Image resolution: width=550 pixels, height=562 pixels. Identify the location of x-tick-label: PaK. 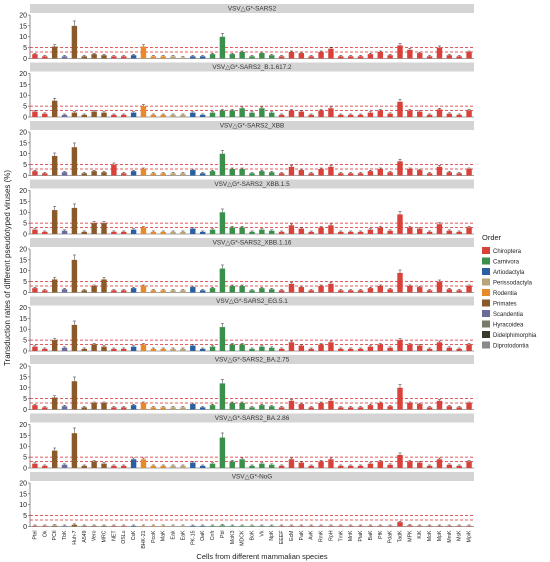
(302, 535).